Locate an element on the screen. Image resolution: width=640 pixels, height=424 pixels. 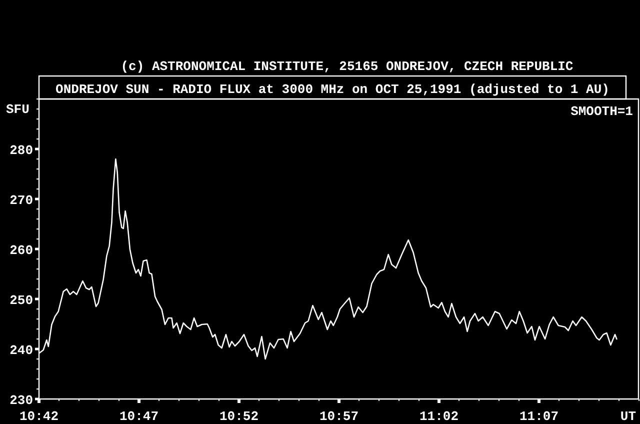
text: (c) ASTRONOMICAL INSTITUTE, 25165 ONDREJOV, CZECH REPUBLIC is located at coordinates (347, 66).